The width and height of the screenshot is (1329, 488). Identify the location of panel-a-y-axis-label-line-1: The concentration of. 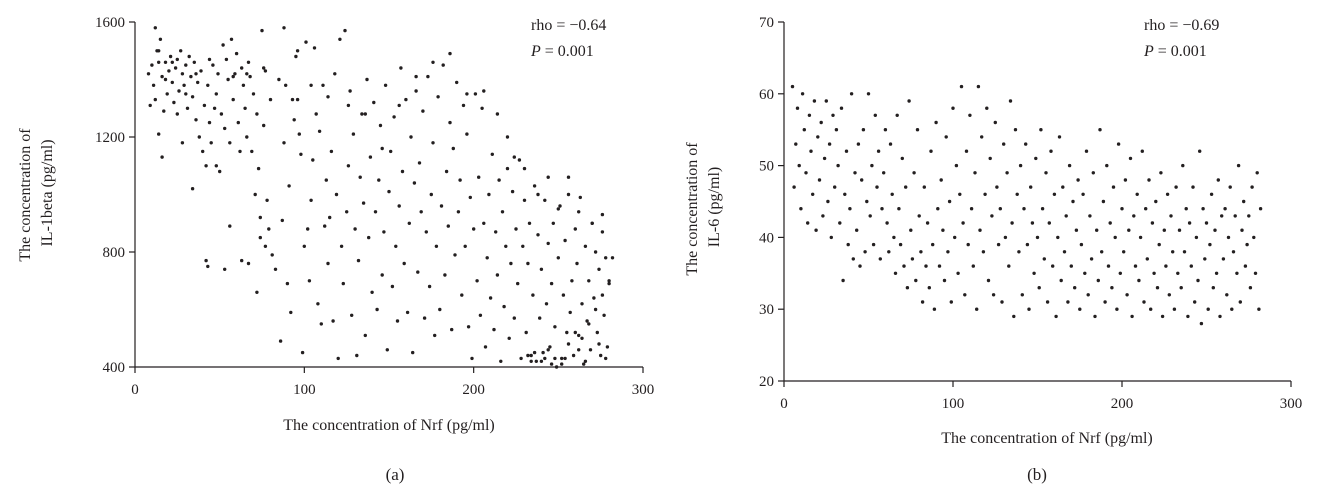
(25, 195).